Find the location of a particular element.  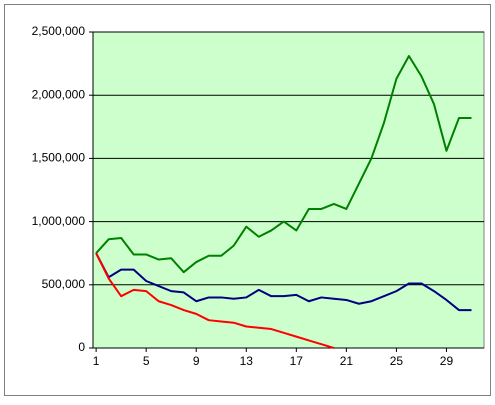

x-tick-label: 9 is located at coordinates (196, 361).